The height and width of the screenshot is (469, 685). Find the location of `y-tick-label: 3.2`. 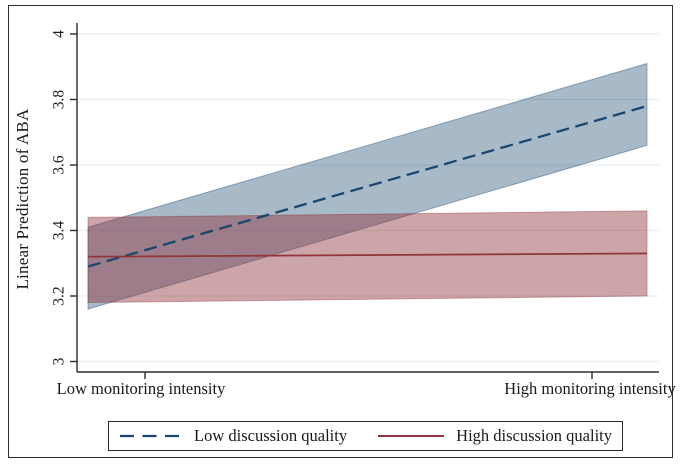

y-tick-label: 3.2 is located at coordinates (59, 295).